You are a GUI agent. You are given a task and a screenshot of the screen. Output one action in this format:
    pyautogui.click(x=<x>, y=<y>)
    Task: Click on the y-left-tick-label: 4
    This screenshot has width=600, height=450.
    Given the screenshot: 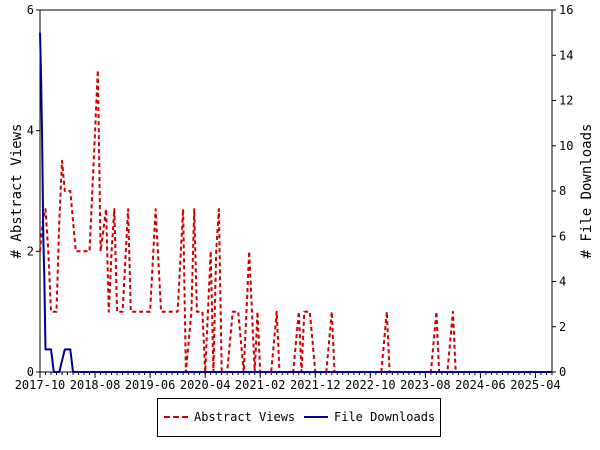 What is the action you would take?
    pyautogui.click(x=30, y=131)
    